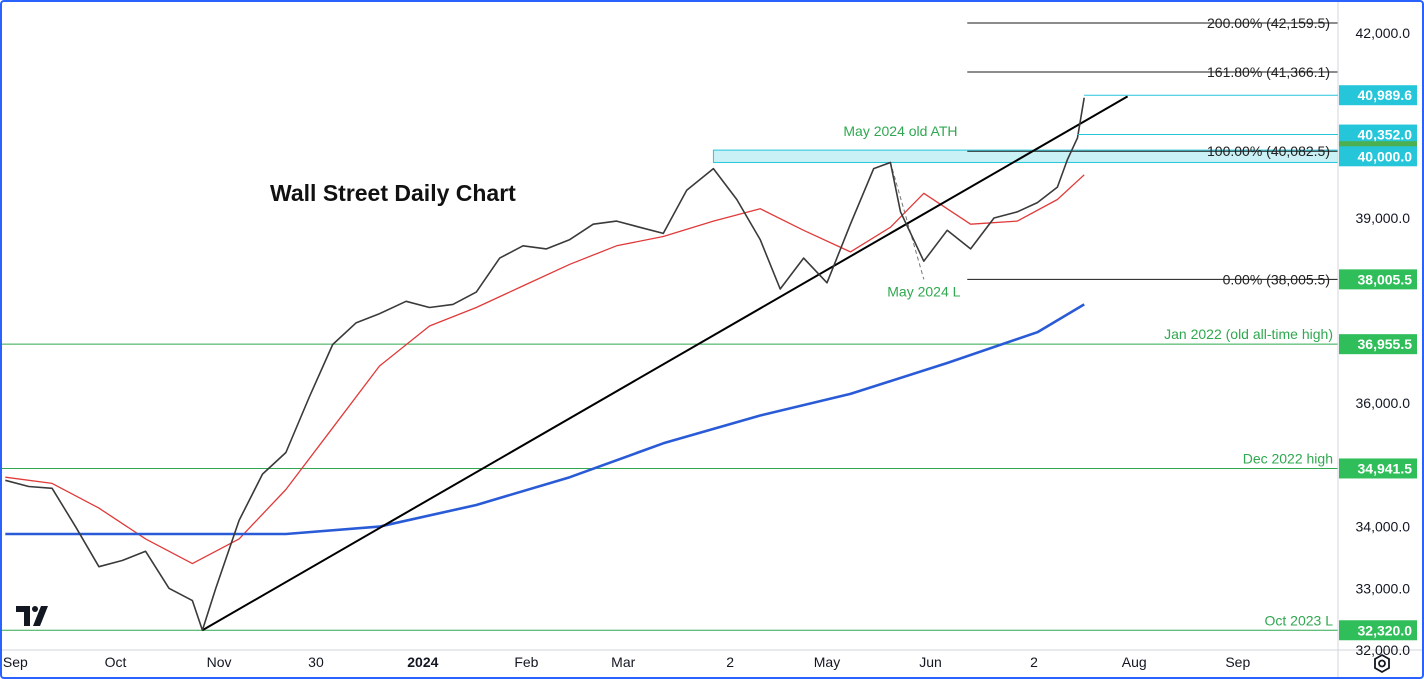 The width and height of the screenshot is (1424, 679). I want to click on x-tick-12: Sep, so click(1237, 662).